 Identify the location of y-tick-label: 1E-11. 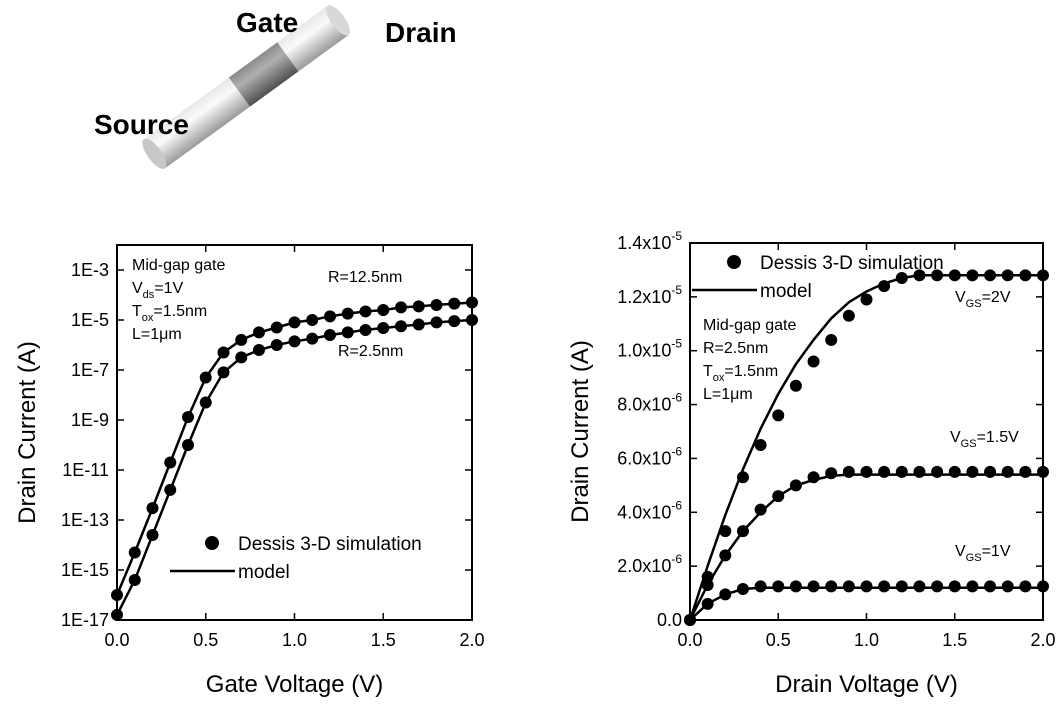
(85, 470).